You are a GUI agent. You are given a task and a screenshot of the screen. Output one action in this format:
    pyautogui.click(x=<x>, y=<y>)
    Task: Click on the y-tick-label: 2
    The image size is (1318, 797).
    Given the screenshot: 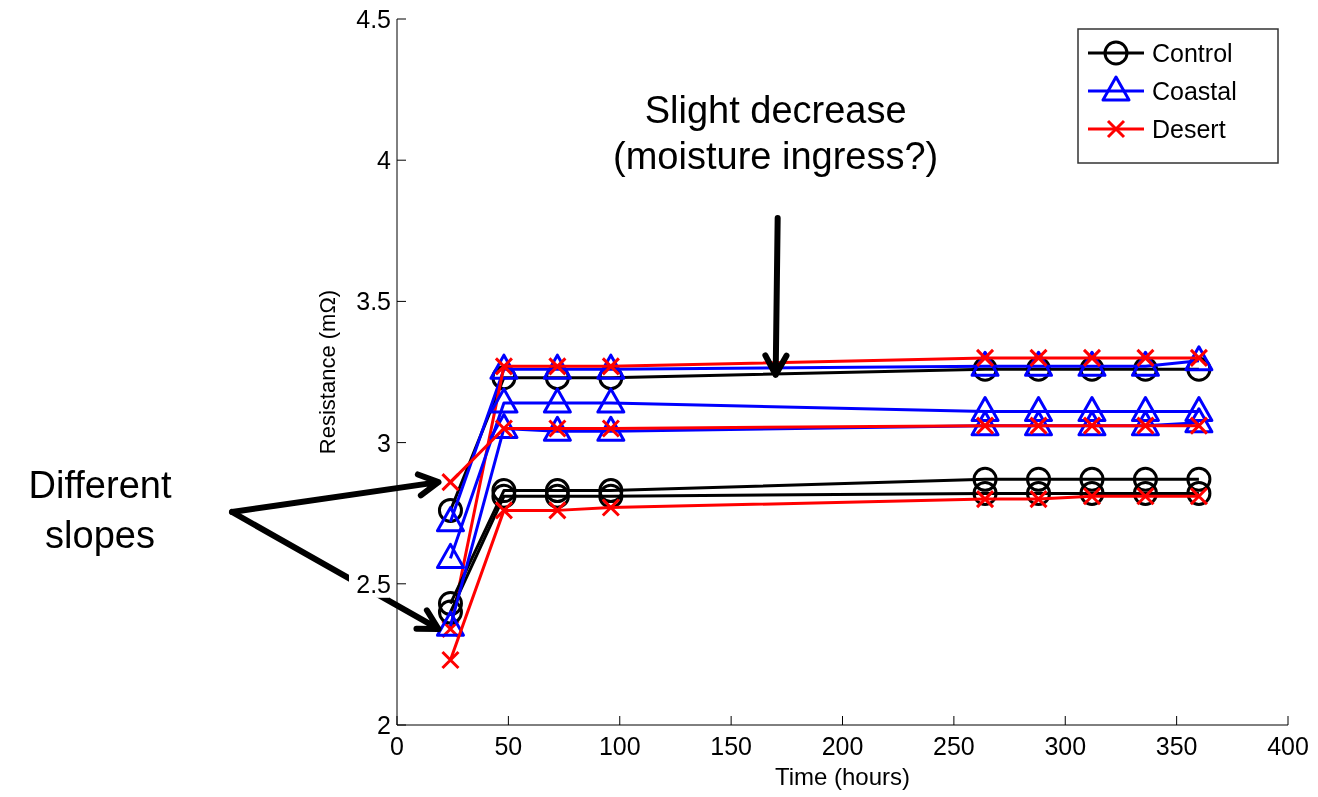 What is the action you would take?
    pyautogui.click(x=384, y=725)
    